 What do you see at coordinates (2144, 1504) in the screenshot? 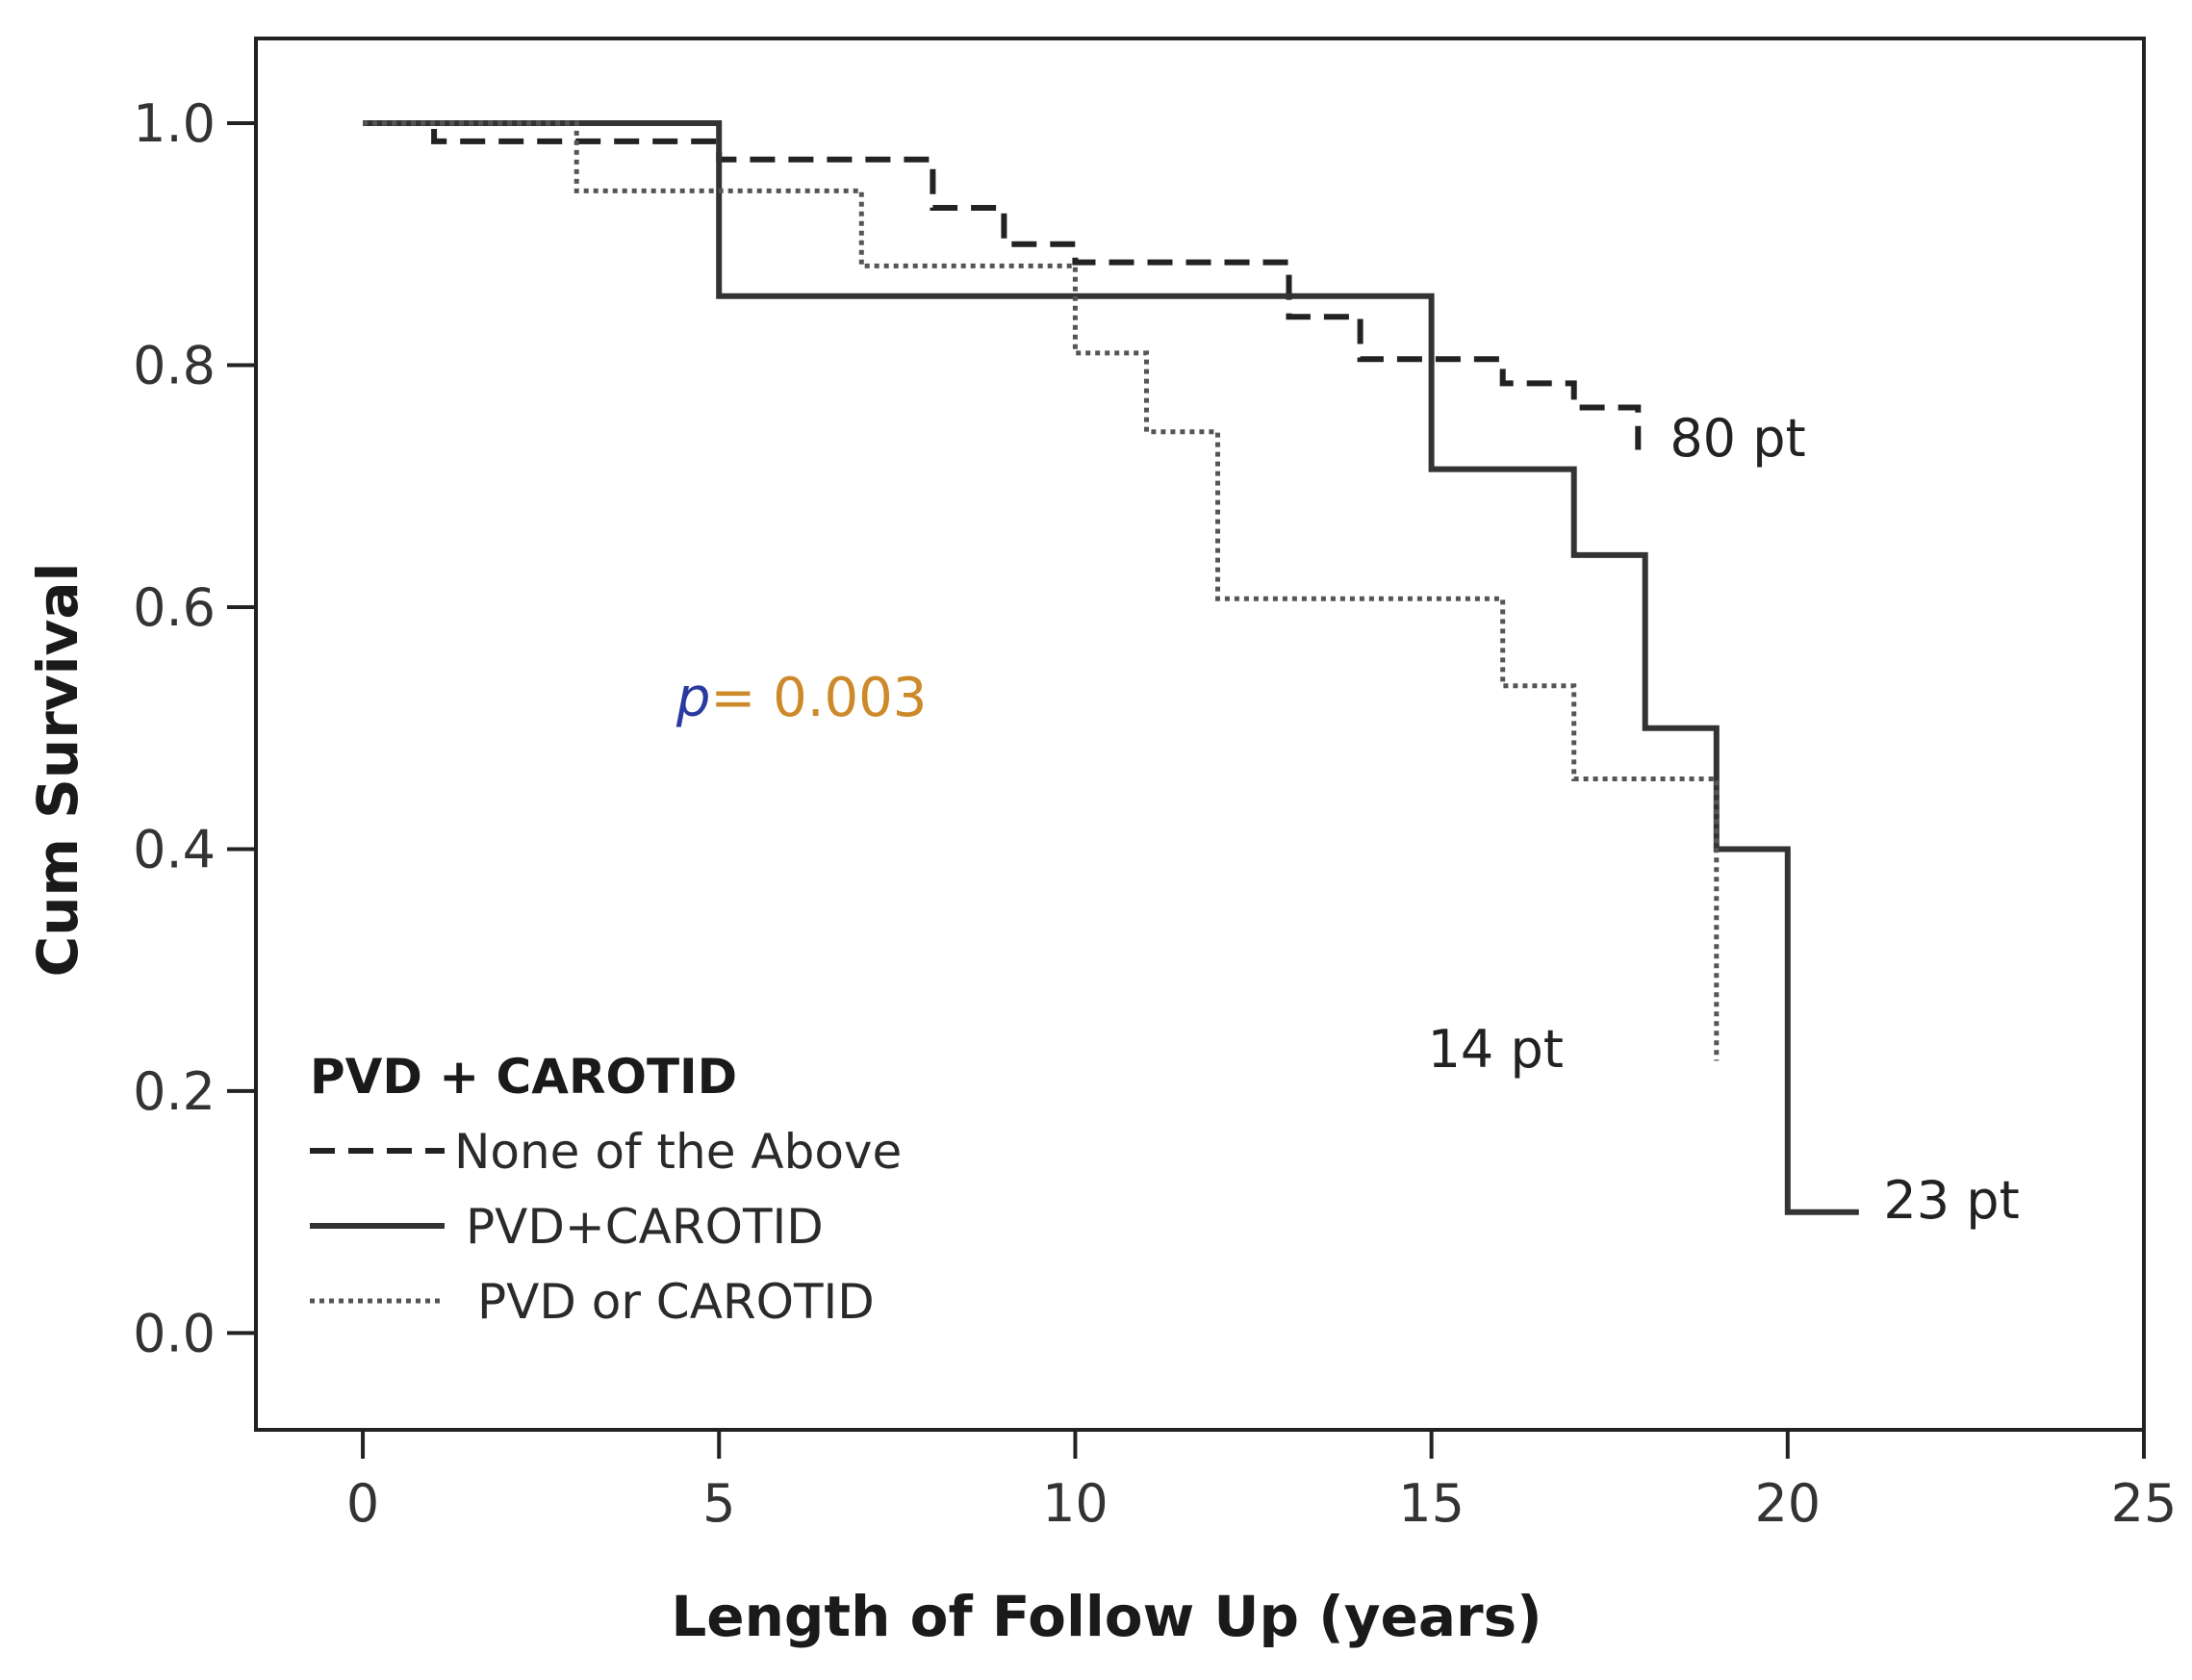
I see `x-tick-label-5: 25` at bounding box center [2144, 1504].